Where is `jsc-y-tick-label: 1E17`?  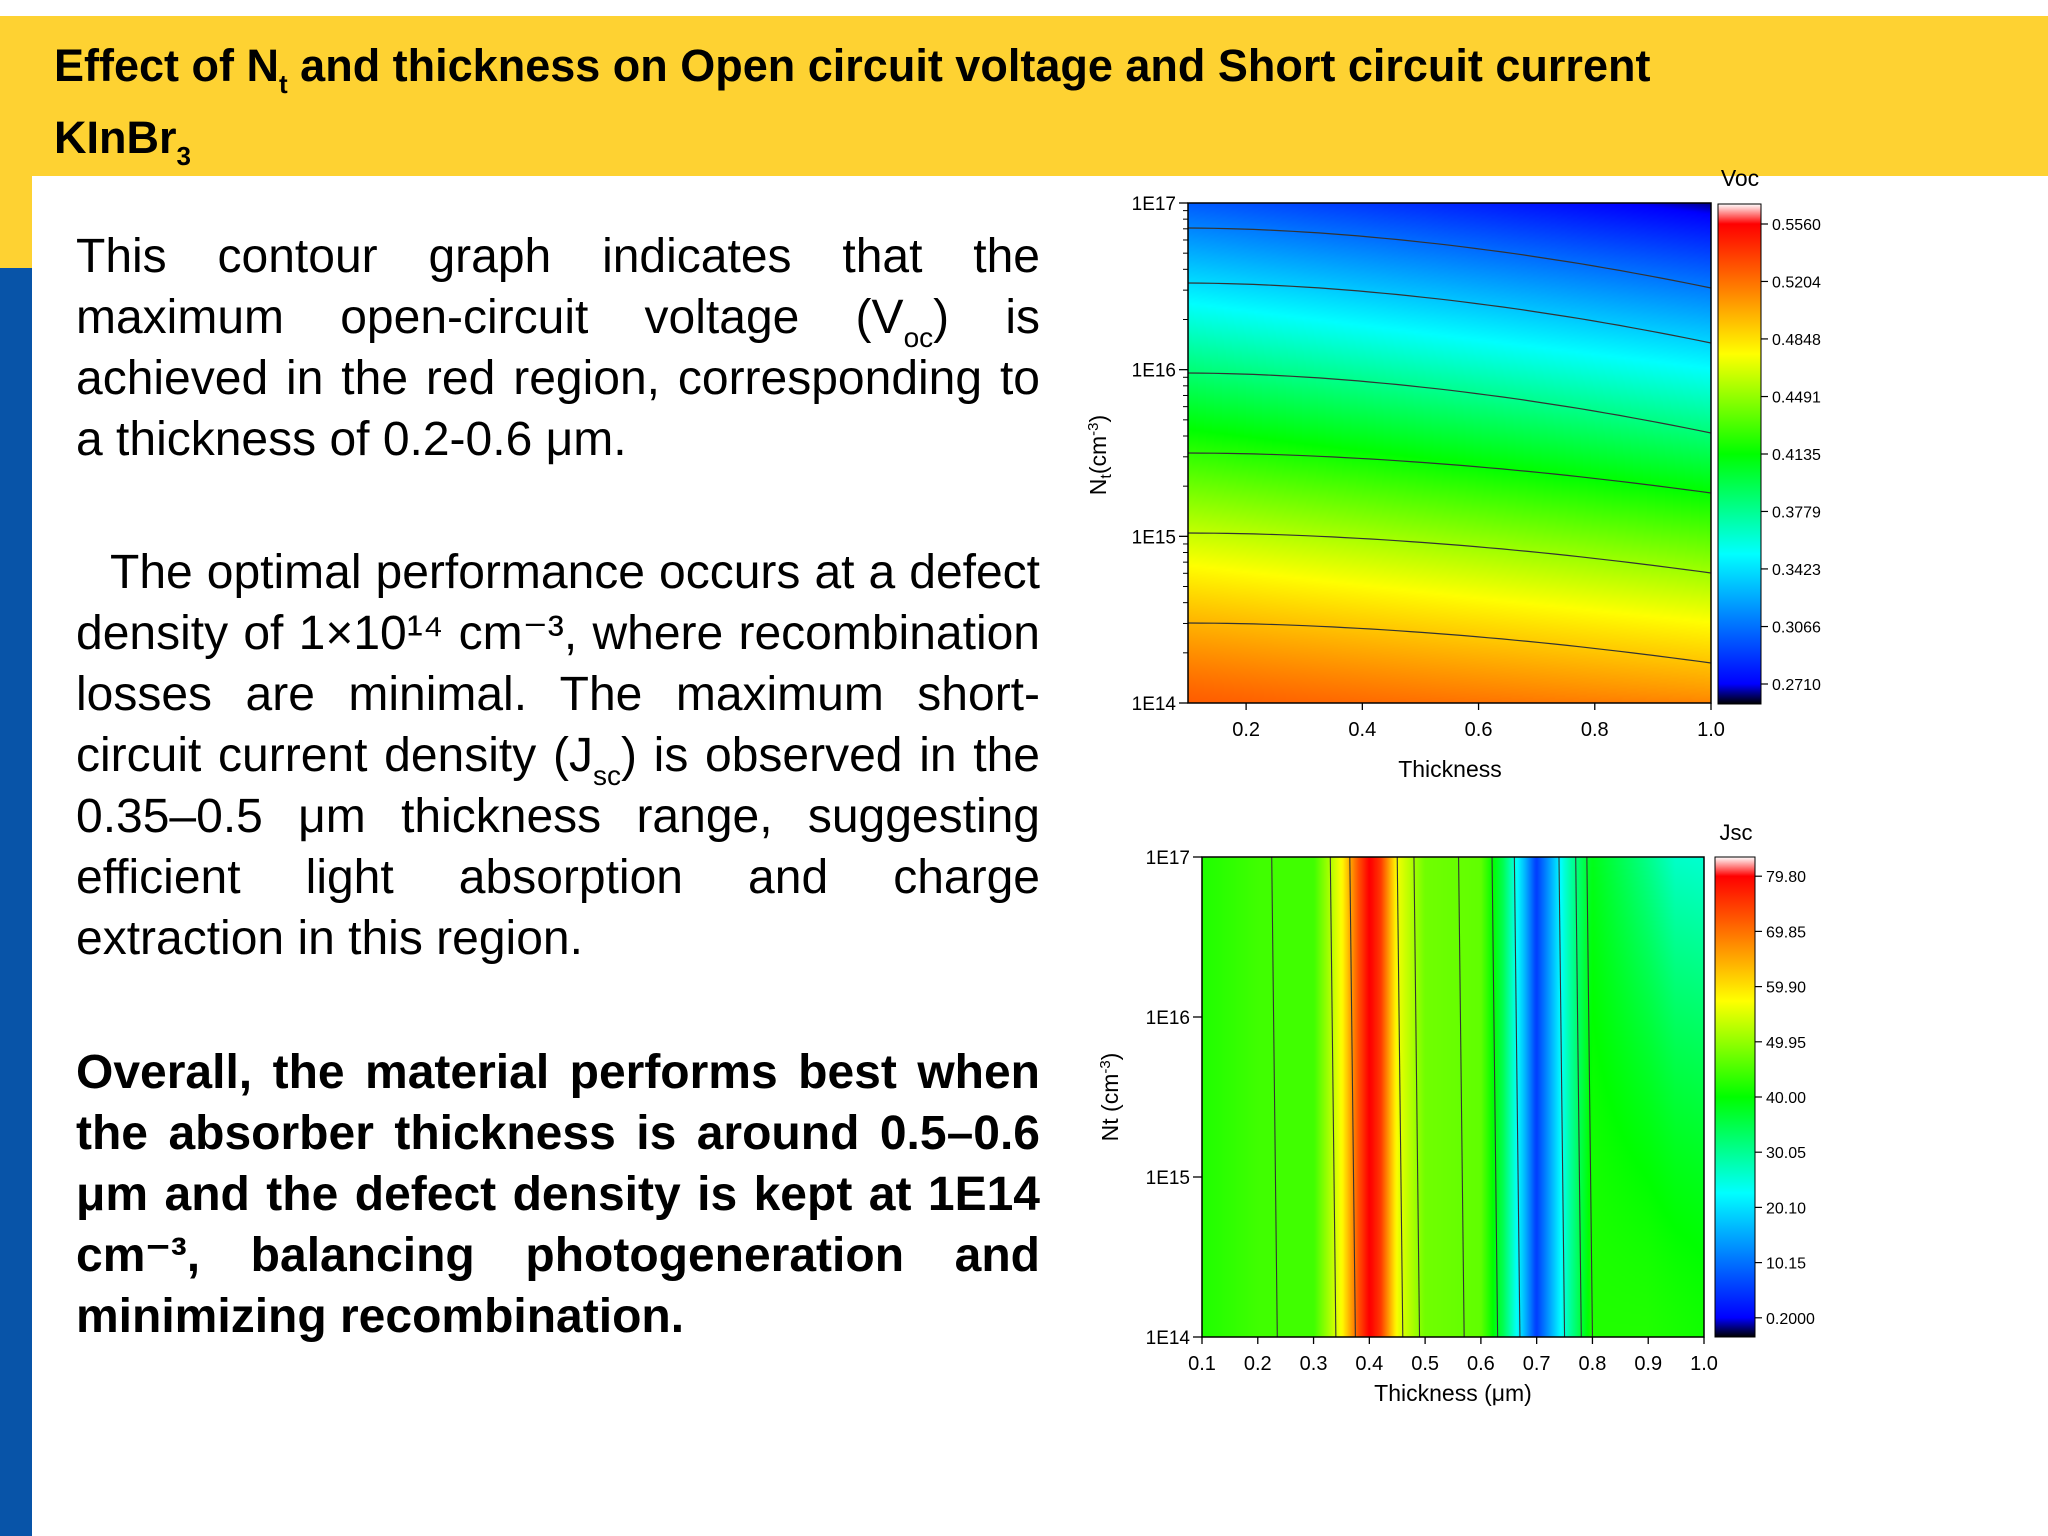
jsc-y-tick-label: 1E17 is located at coordinates (1168, 858).